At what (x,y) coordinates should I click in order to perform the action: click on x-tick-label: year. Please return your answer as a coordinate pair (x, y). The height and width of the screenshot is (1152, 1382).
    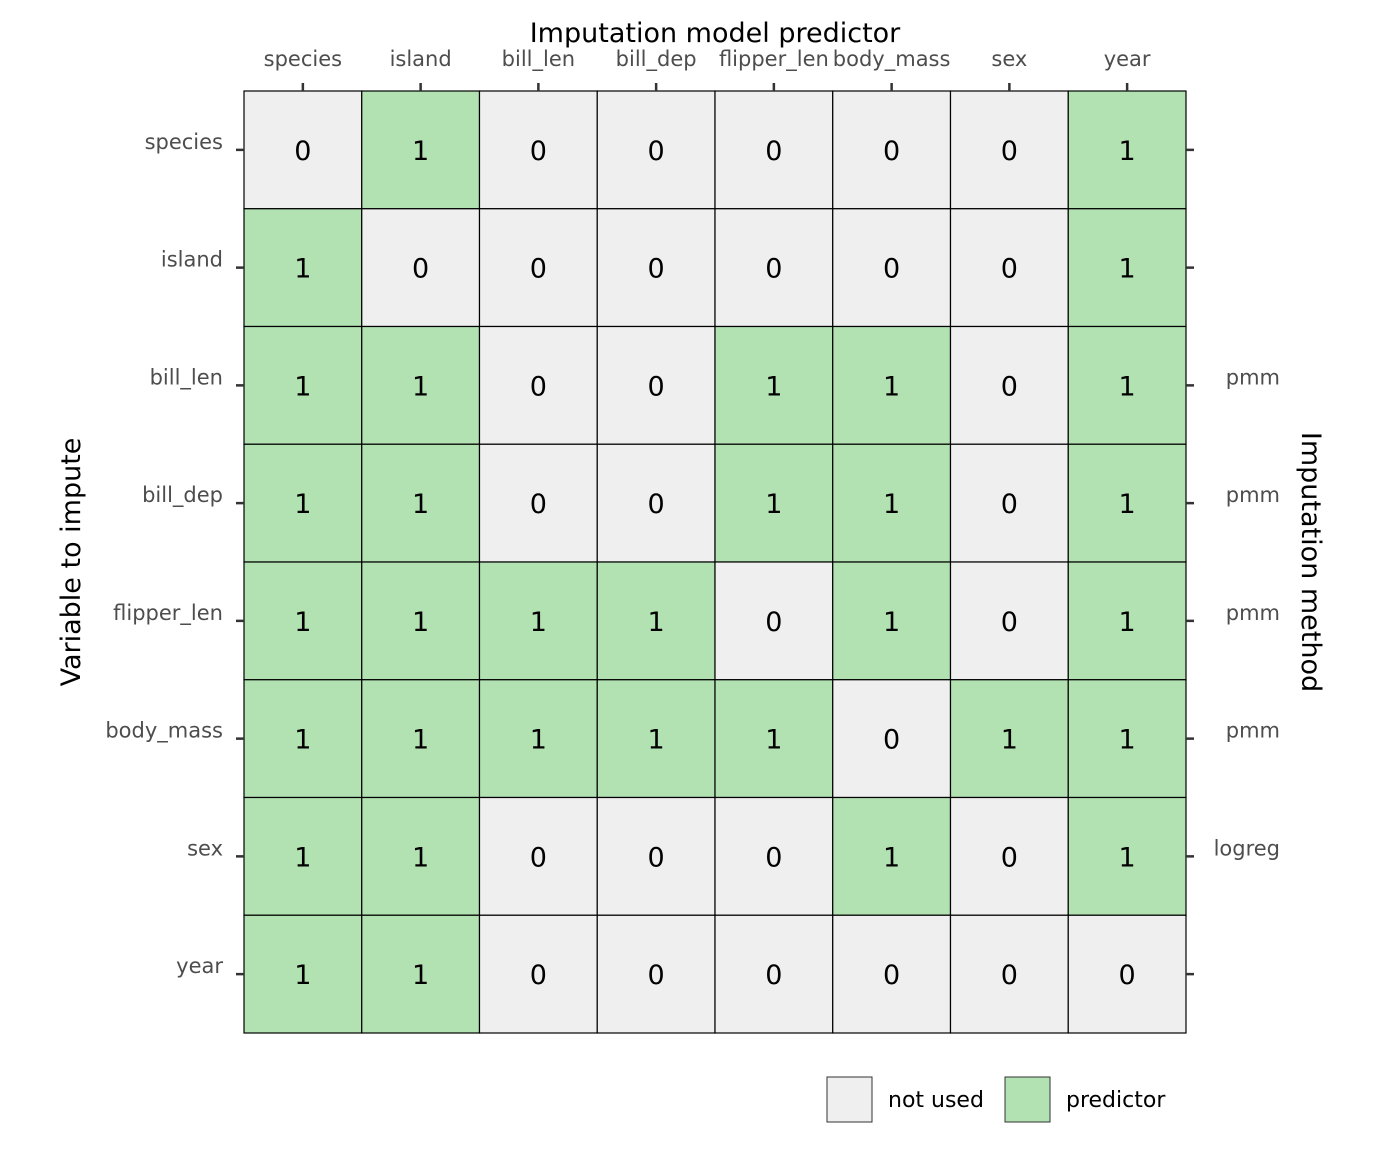
    Looking at the image, I should click on (1127, 59).